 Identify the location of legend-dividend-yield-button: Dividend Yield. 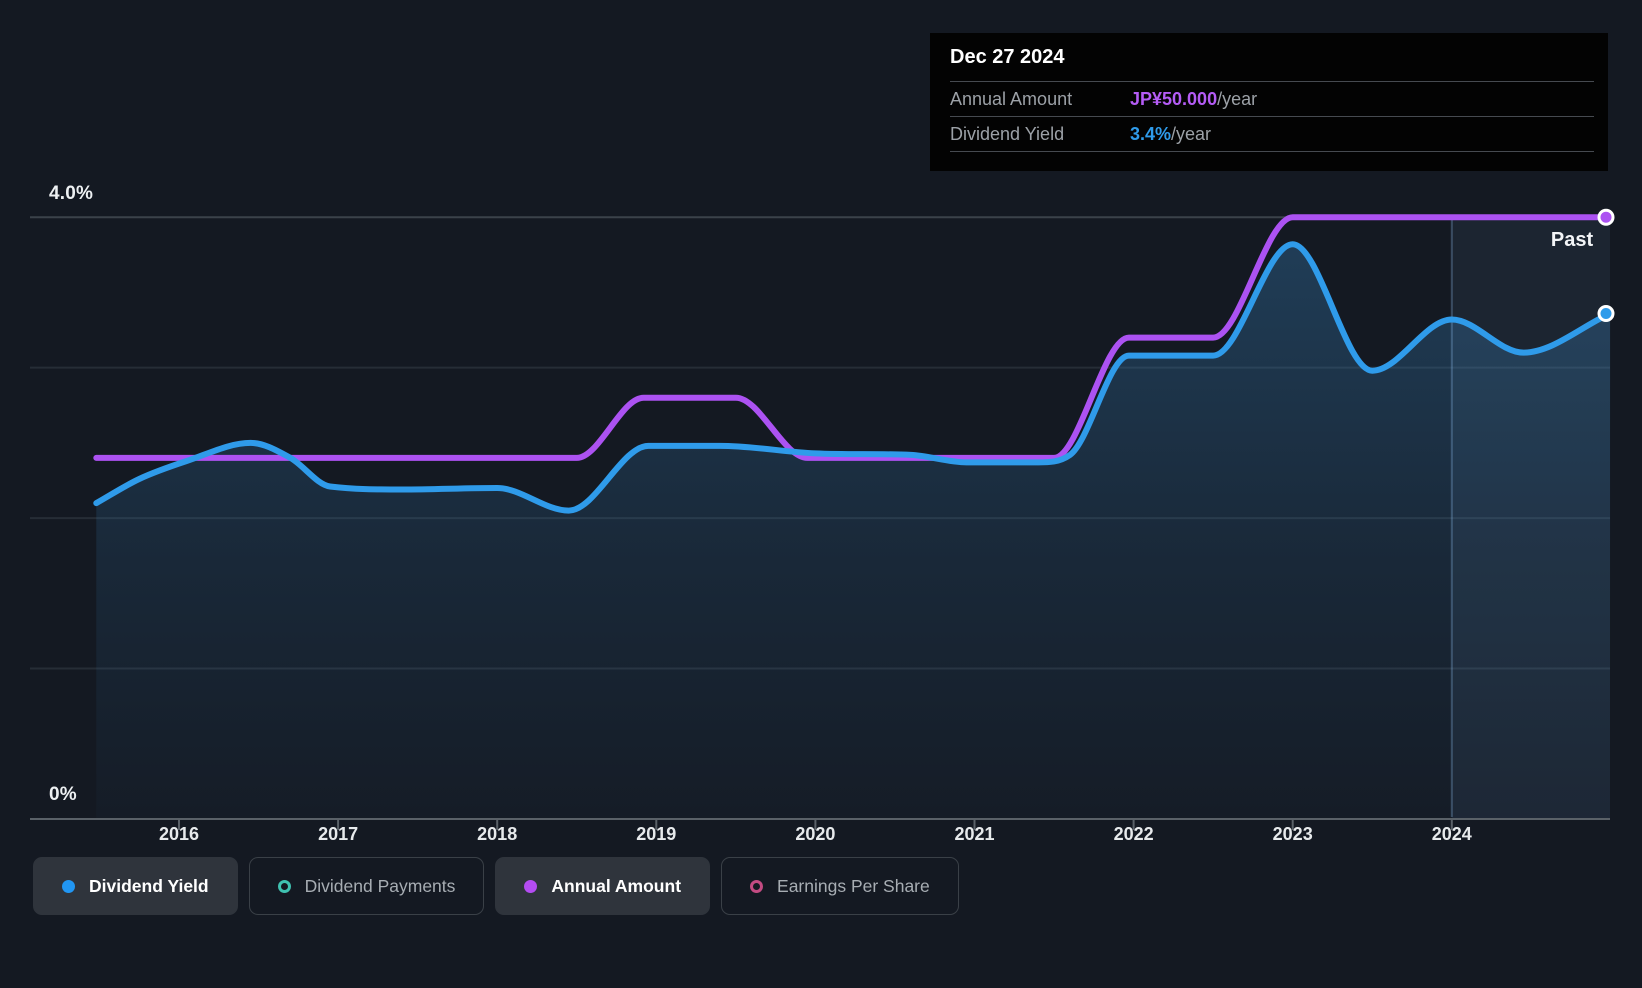
(135, 886).